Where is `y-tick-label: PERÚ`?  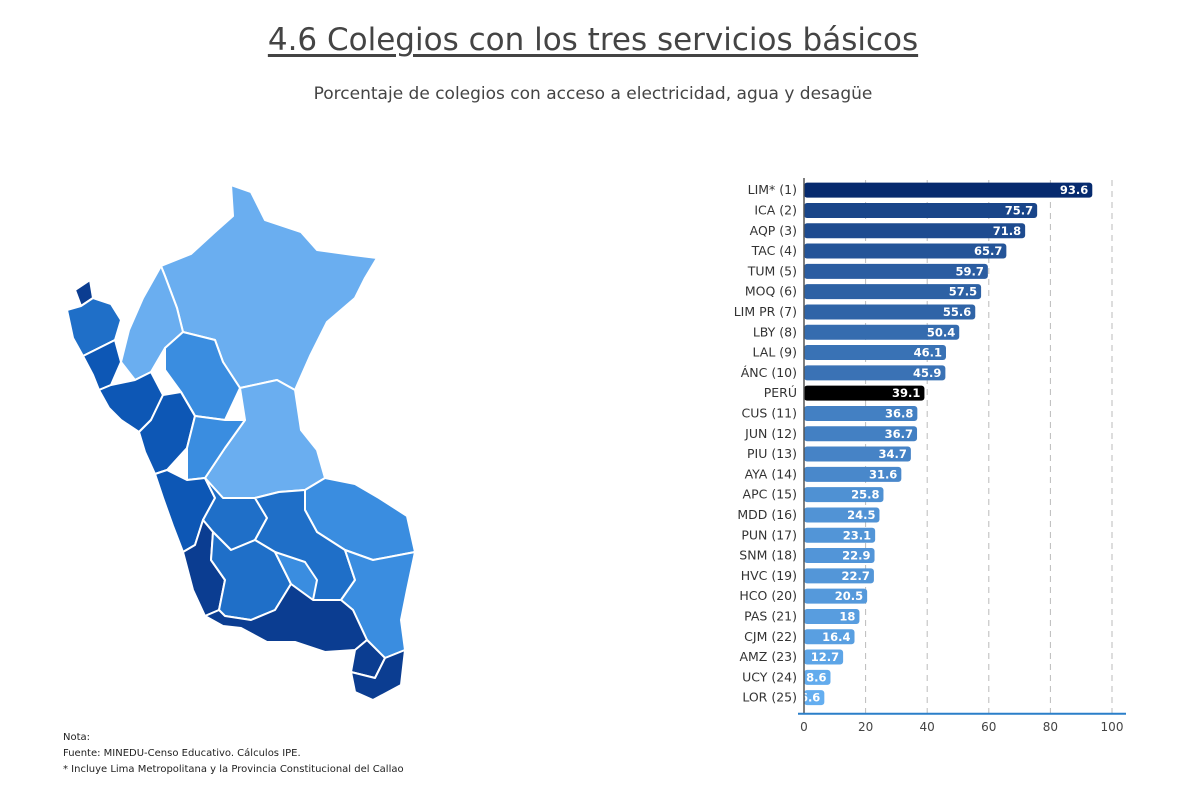
y-tick-label: PERÚ is located at coordinates (780, 392).